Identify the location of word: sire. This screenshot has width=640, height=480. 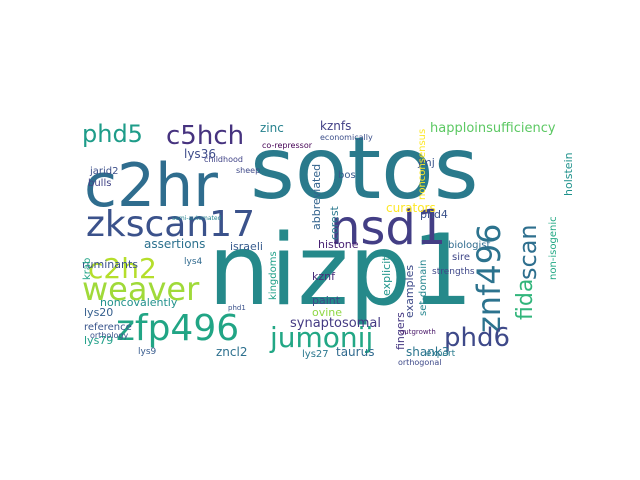
(461, 257).